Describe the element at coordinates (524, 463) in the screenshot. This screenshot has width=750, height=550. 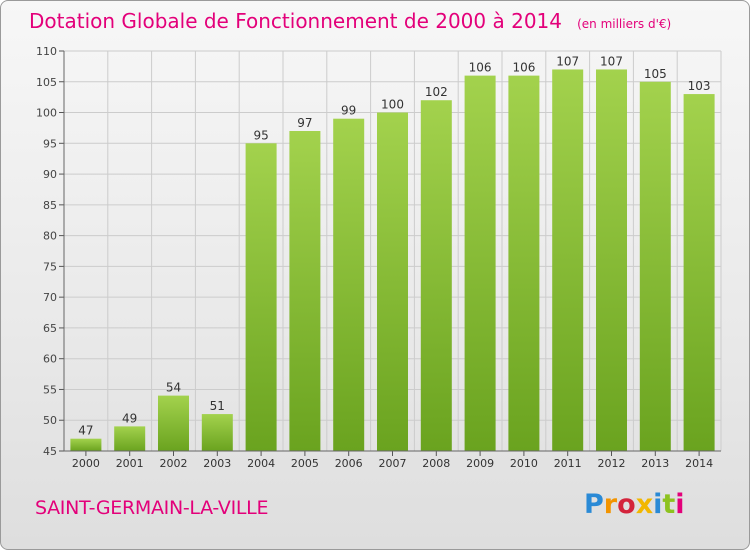
I see `x-tick-label: 2010` at that location.